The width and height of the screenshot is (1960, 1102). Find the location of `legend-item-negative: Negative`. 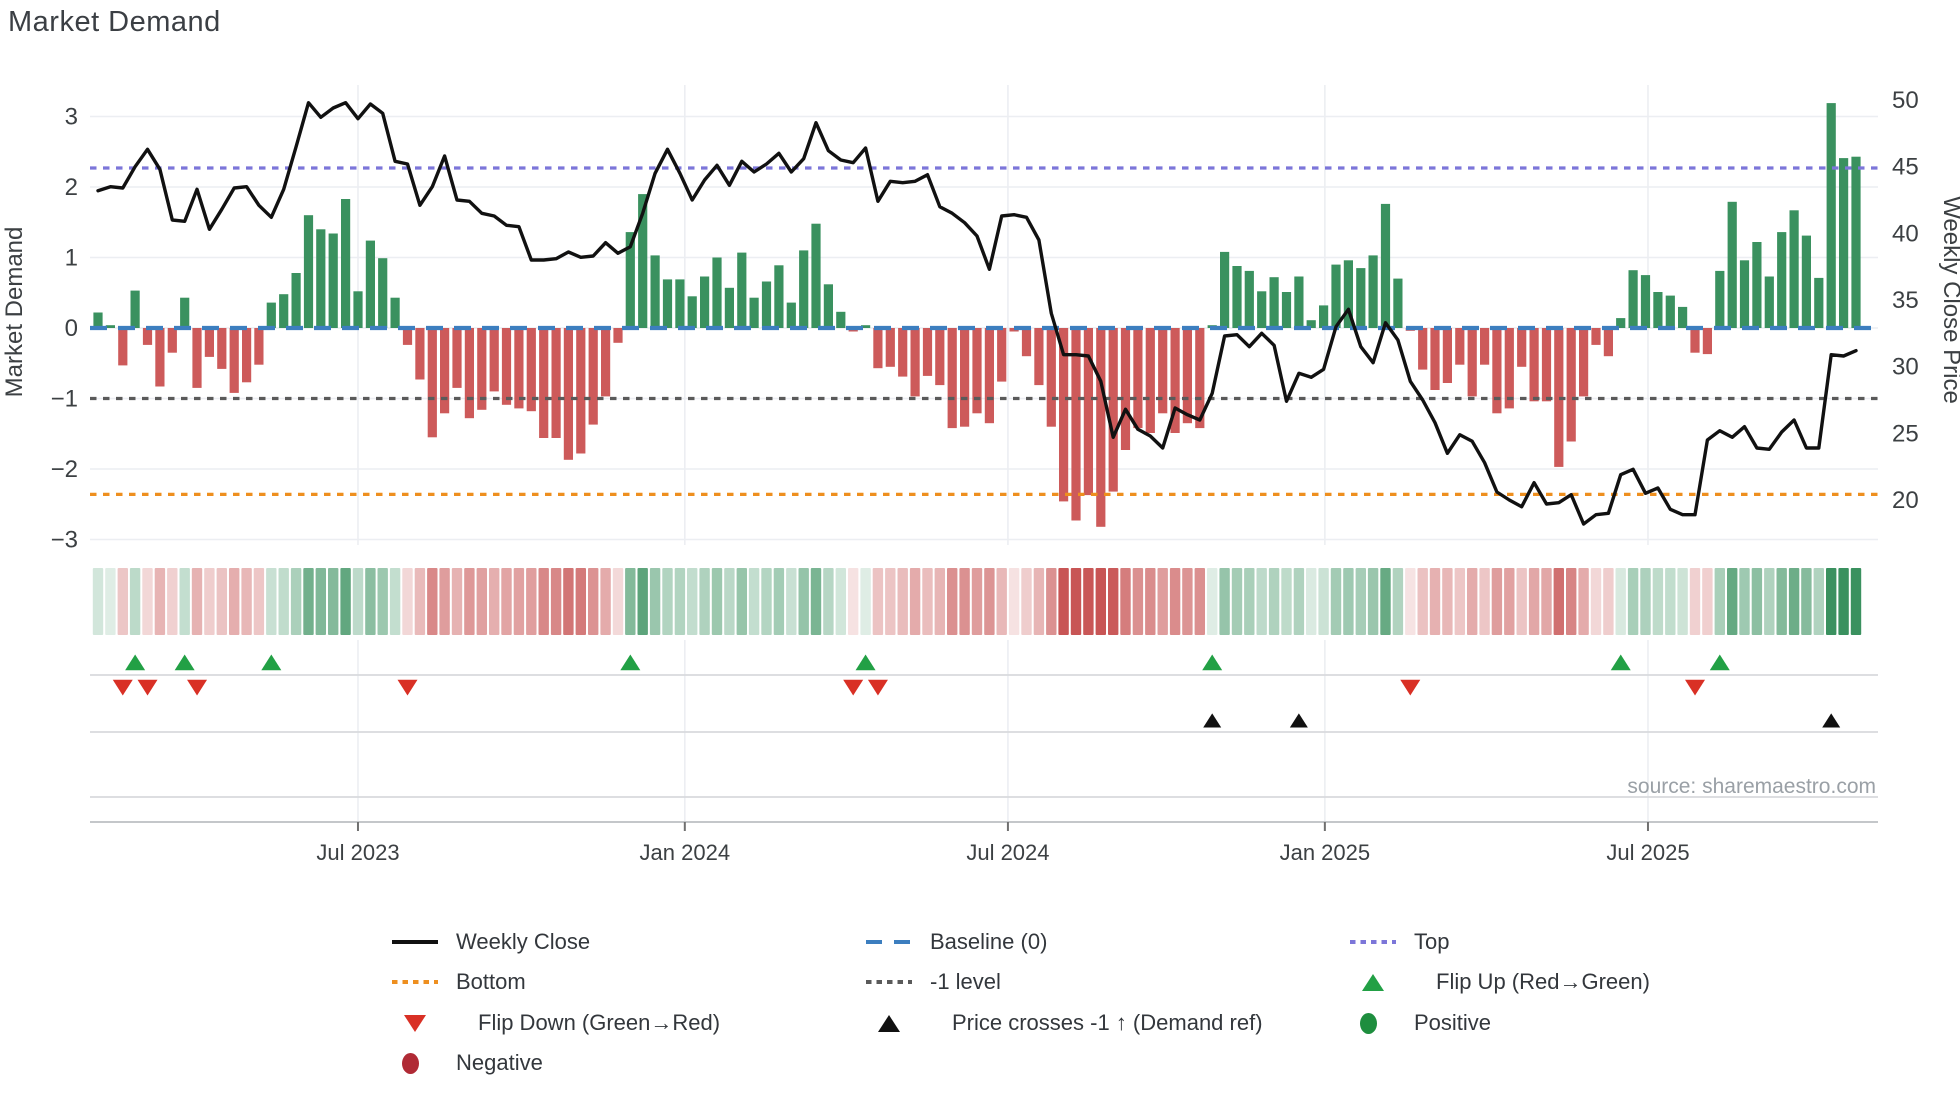

legend-item-negative: Negative is located at coordinates (467, 1063).